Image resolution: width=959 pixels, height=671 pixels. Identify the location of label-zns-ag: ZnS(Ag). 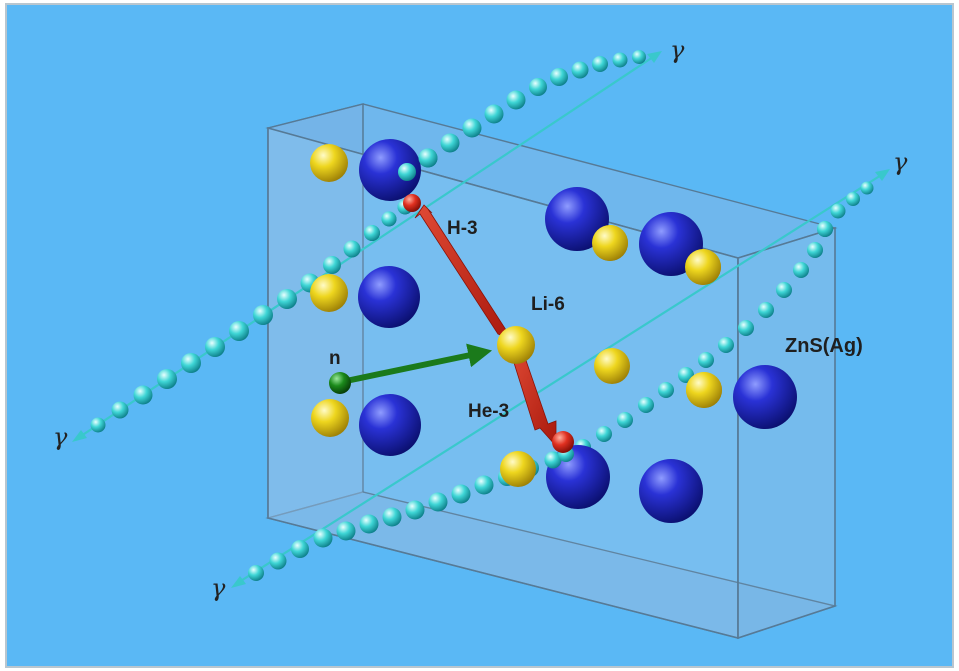
(824, 346).